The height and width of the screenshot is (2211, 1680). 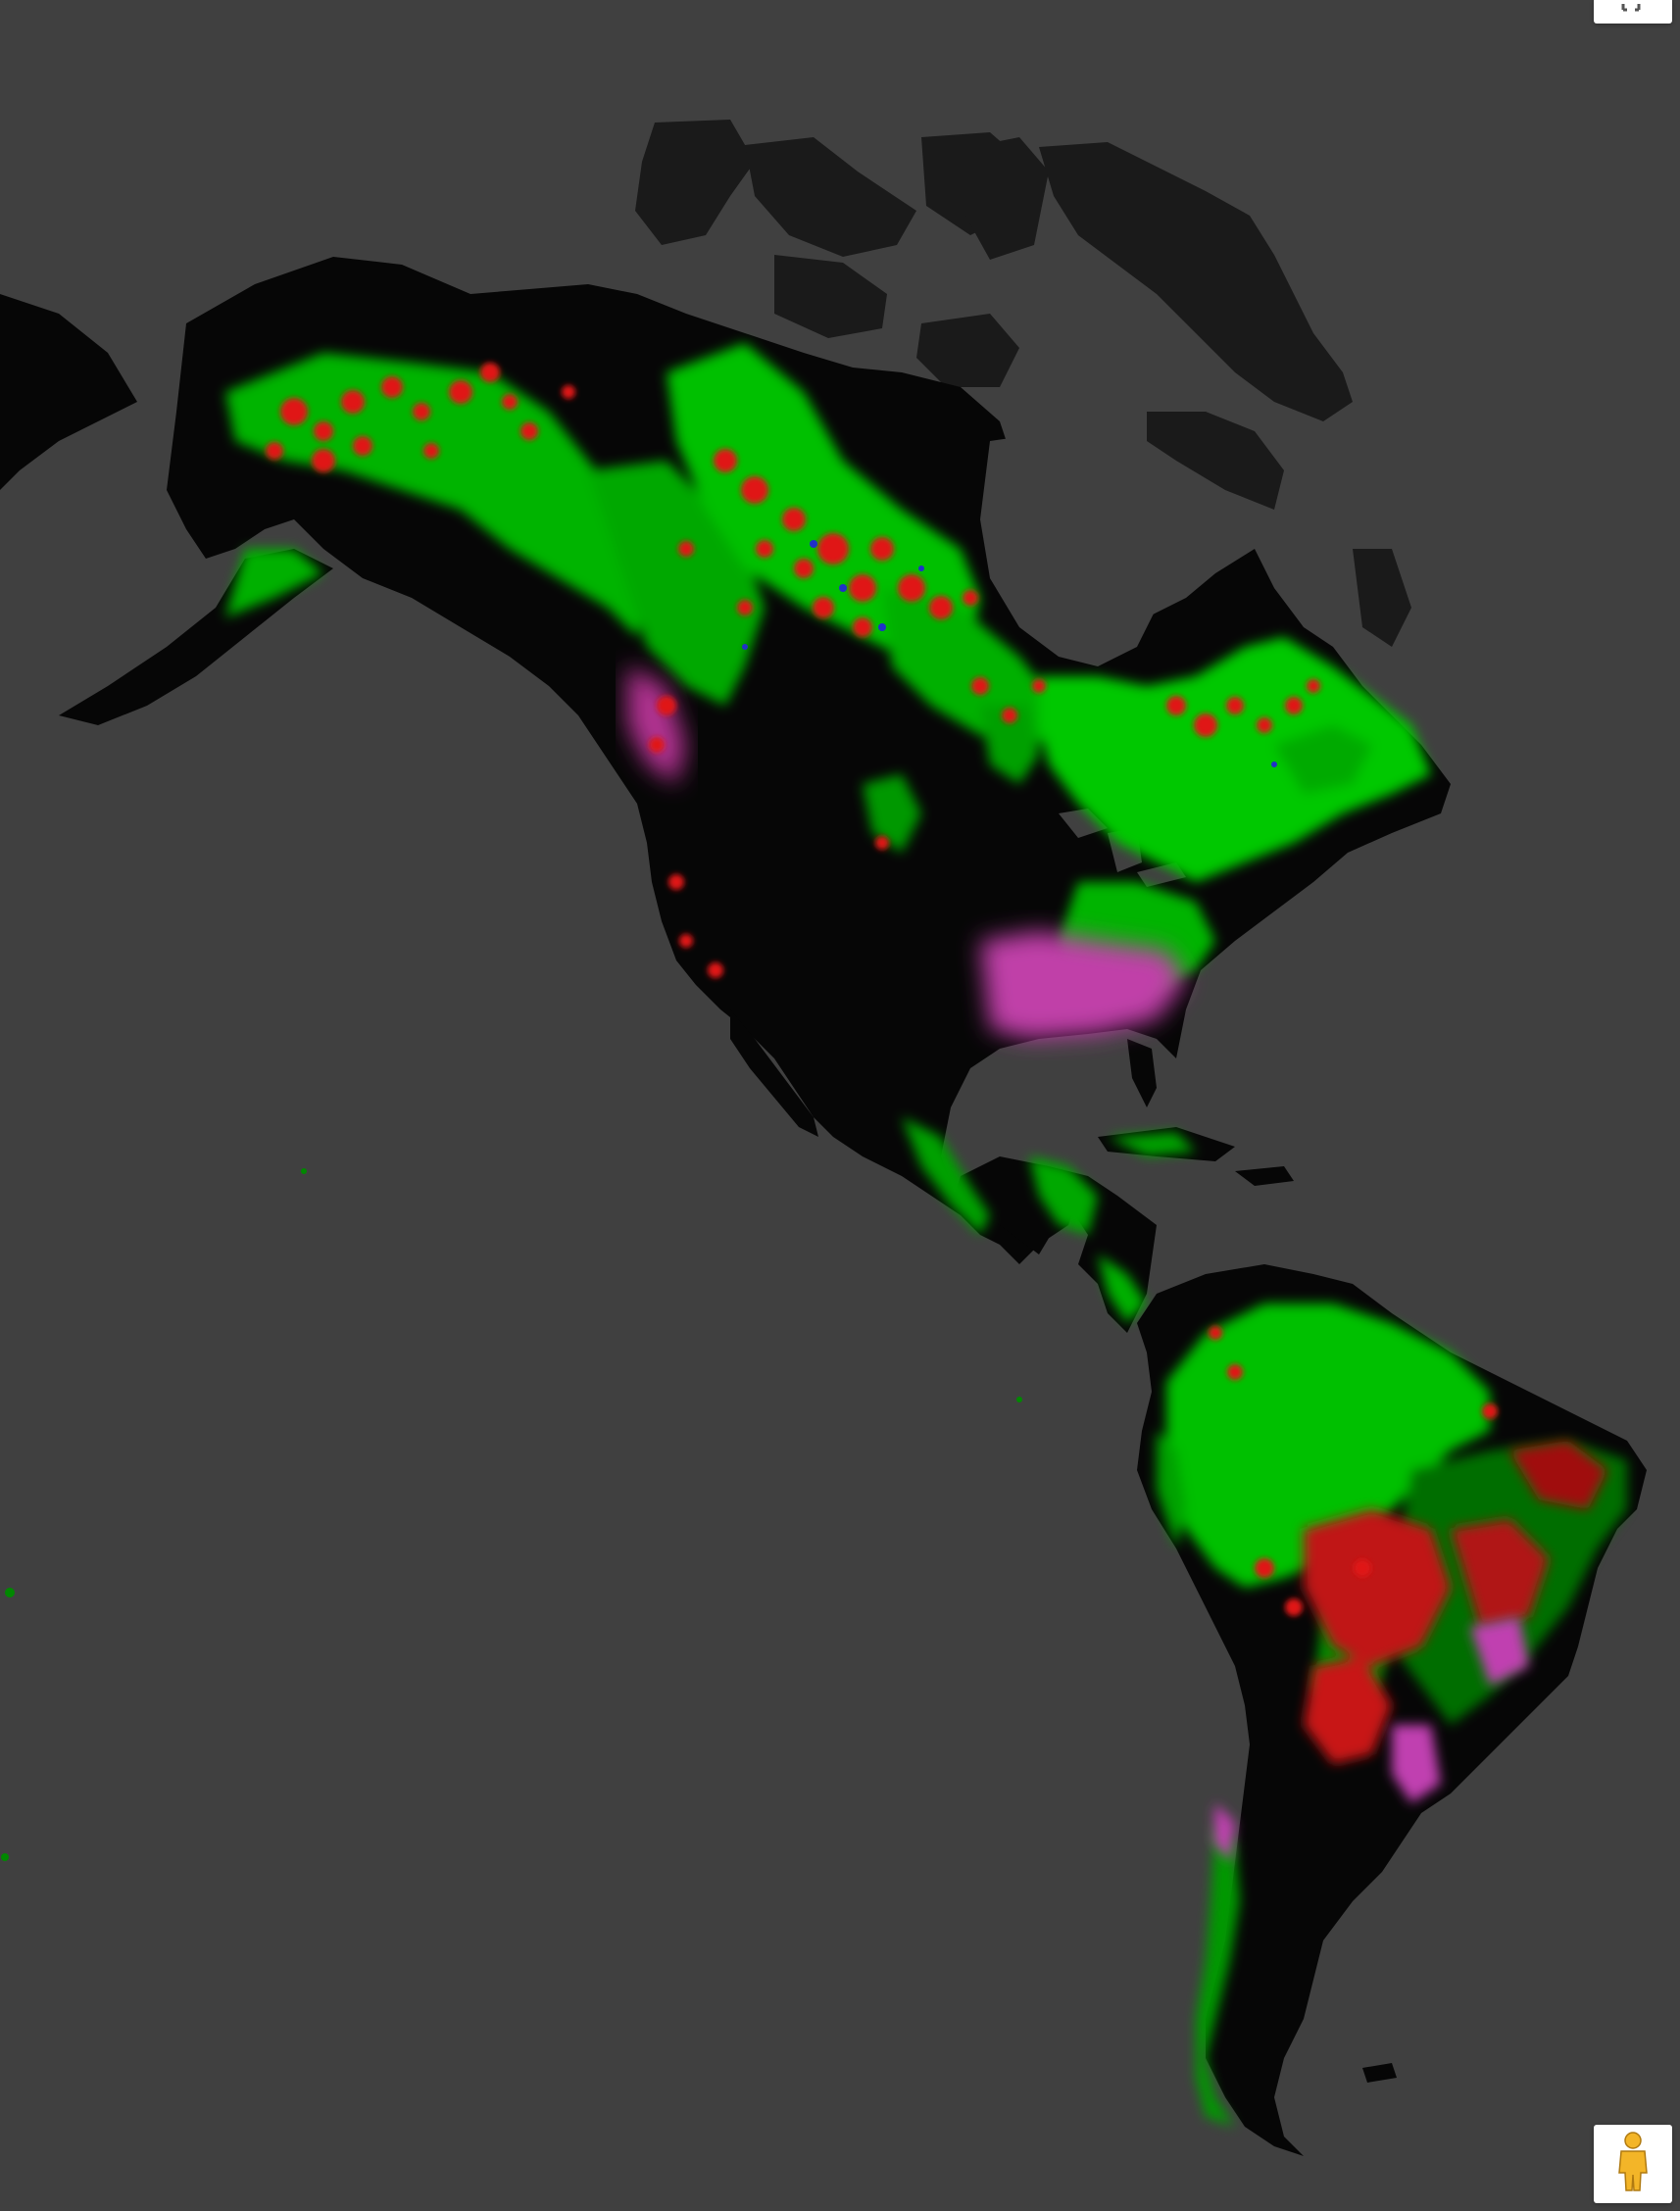 I want to click on south-america-loss-dots, so click(x=1353, y=1471).